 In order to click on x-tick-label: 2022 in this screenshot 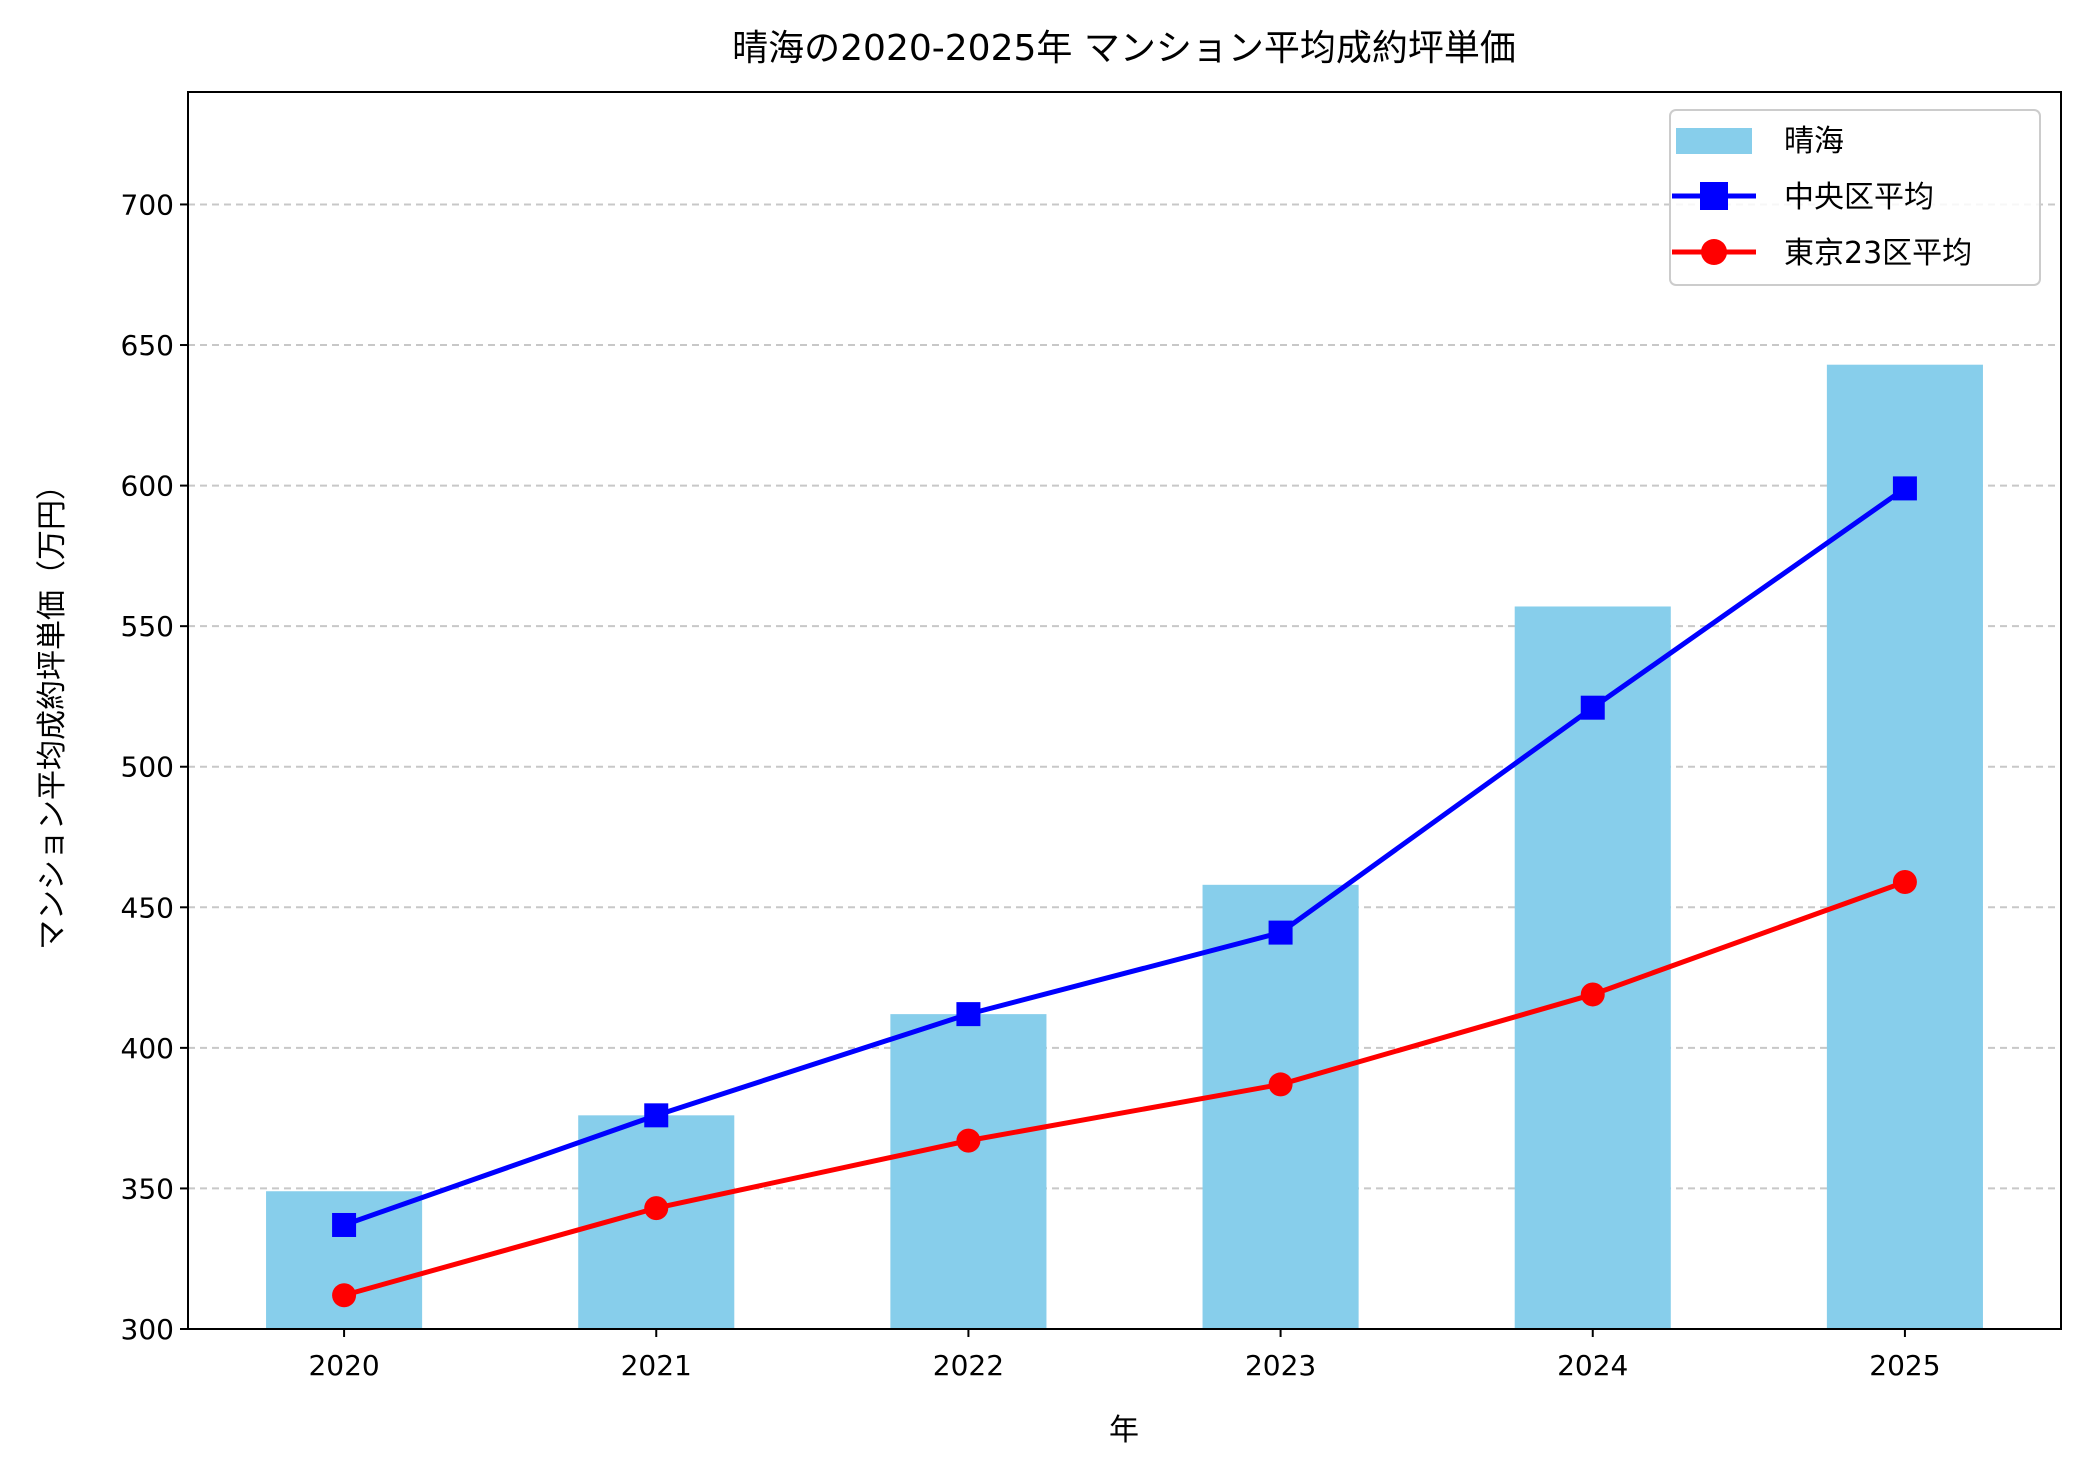, I will do `click(968, 1365)`.